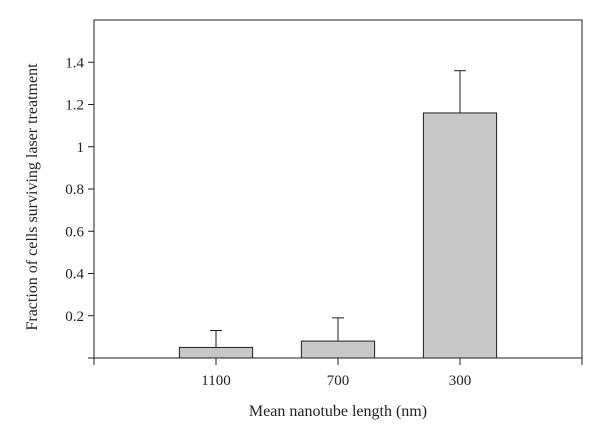  Describe the element at coordinates (338, 411) in the screenshot. I see `x-axis-title: Mean nanotube length (nm)` at that location.